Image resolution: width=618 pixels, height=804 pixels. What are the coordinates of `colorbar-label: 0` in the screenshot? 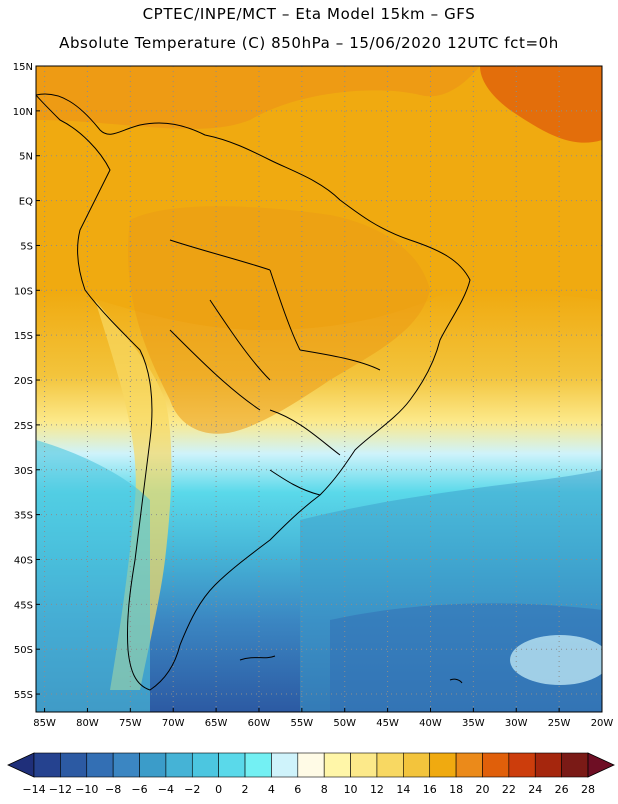 It's located at (218, 789).